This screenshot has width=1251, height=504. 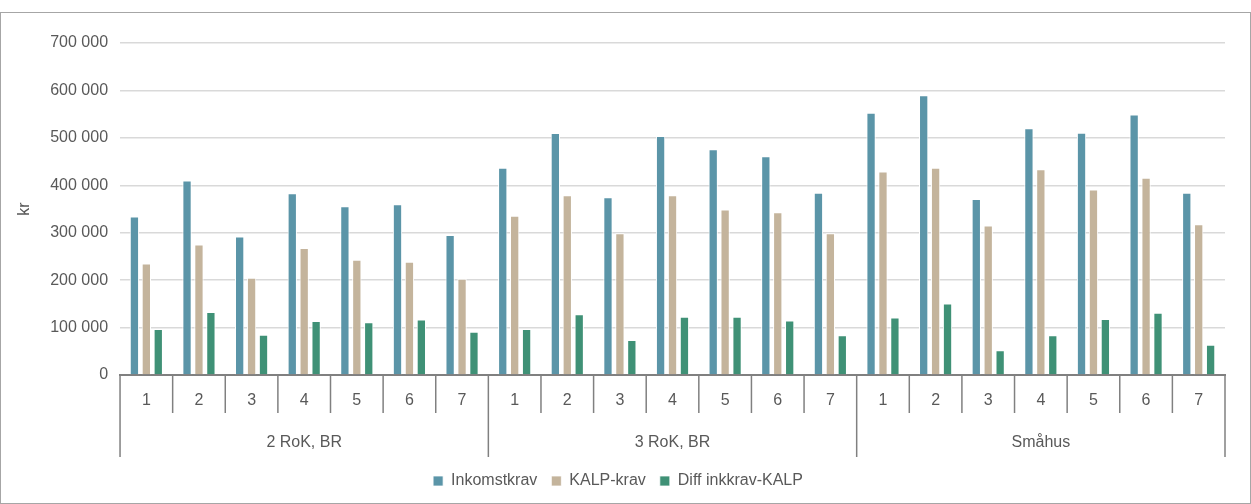 I want to click on y-tick-label: 700 000, so click(x=79, y=42).